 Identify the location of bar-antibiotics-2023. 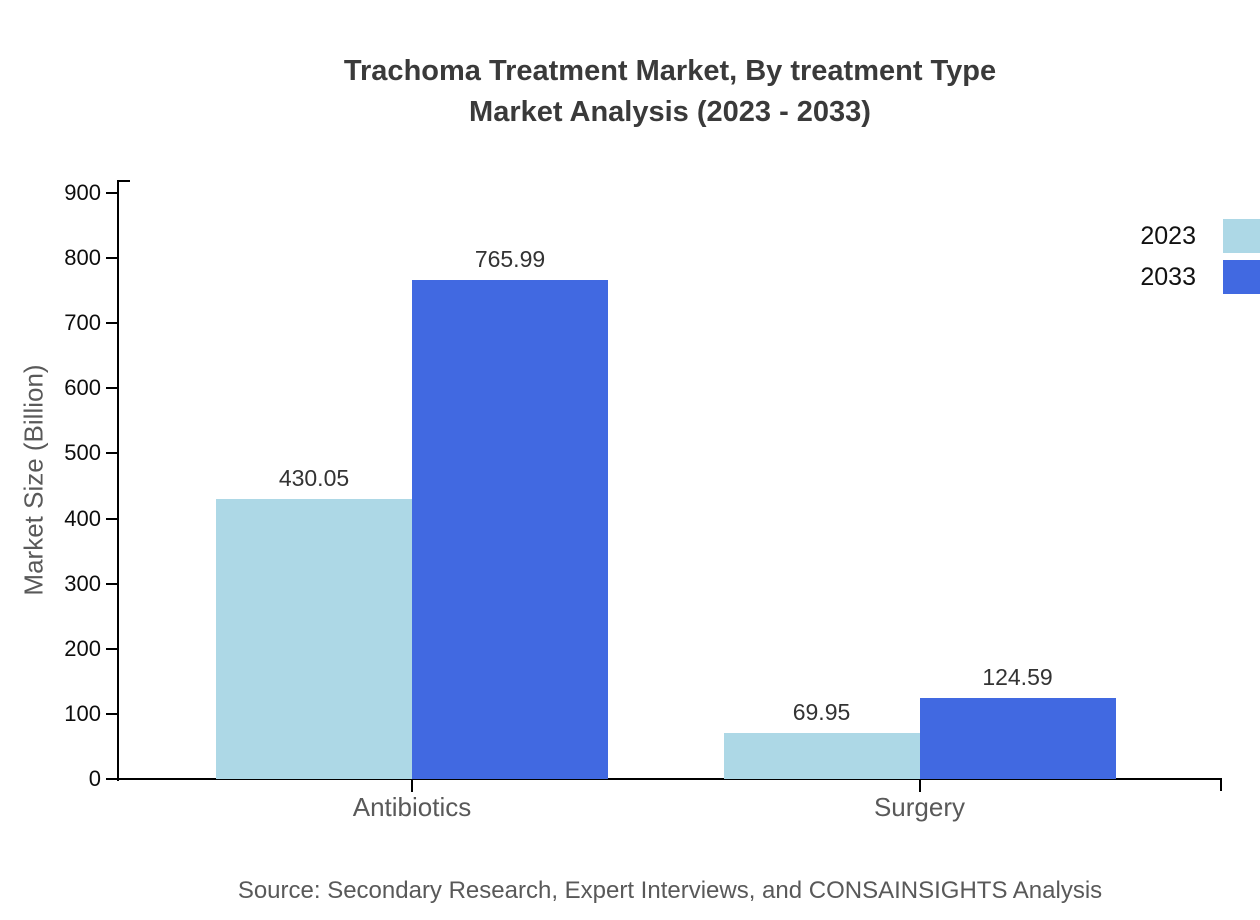
(314, 639).